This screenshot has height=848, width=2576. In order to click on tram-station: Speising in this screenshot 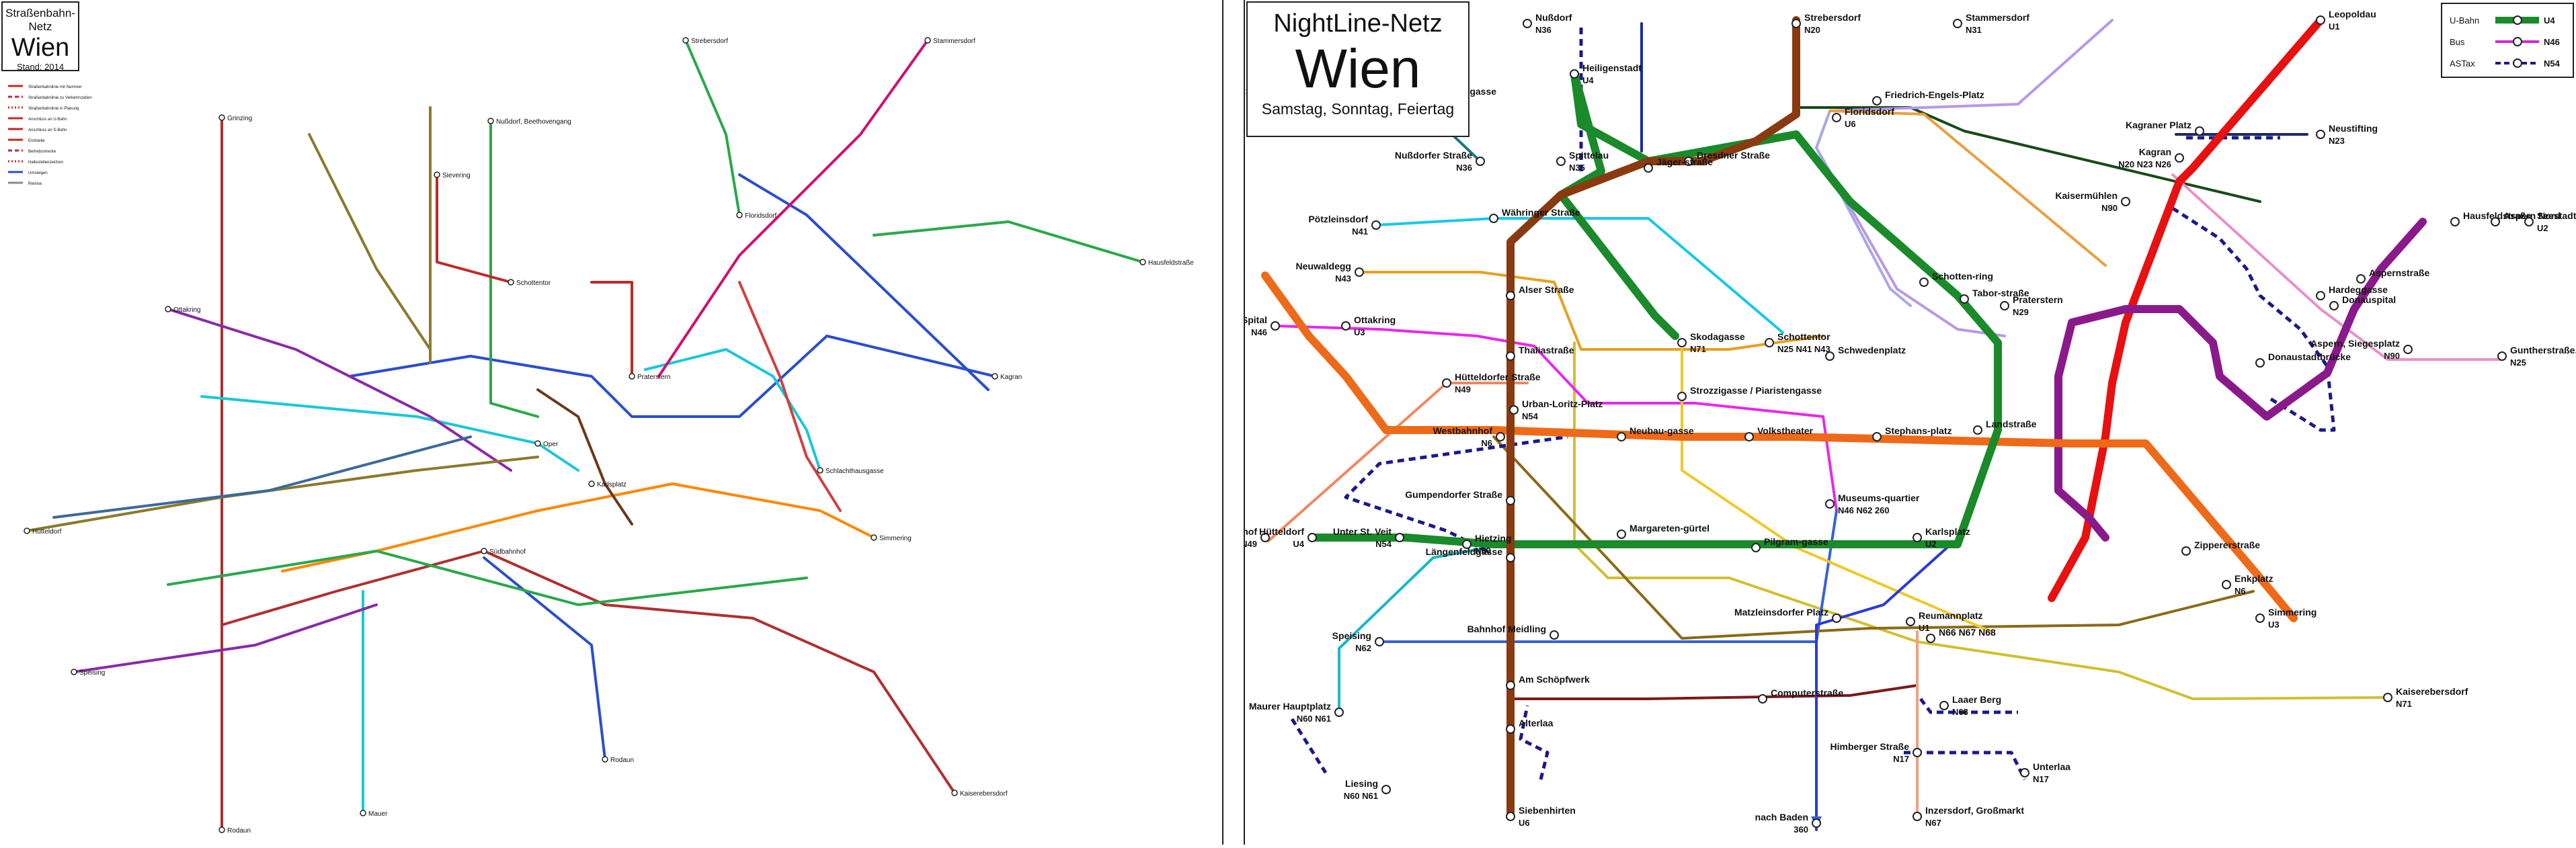, I will do `click(88, 673)`.